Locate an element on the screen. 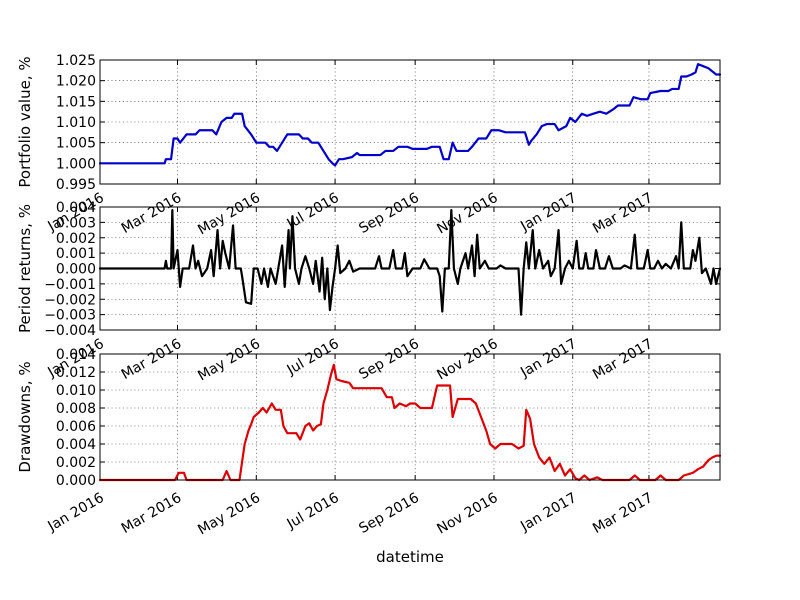  y-tick-label: 0.006 is located at coordinates (76, 427).